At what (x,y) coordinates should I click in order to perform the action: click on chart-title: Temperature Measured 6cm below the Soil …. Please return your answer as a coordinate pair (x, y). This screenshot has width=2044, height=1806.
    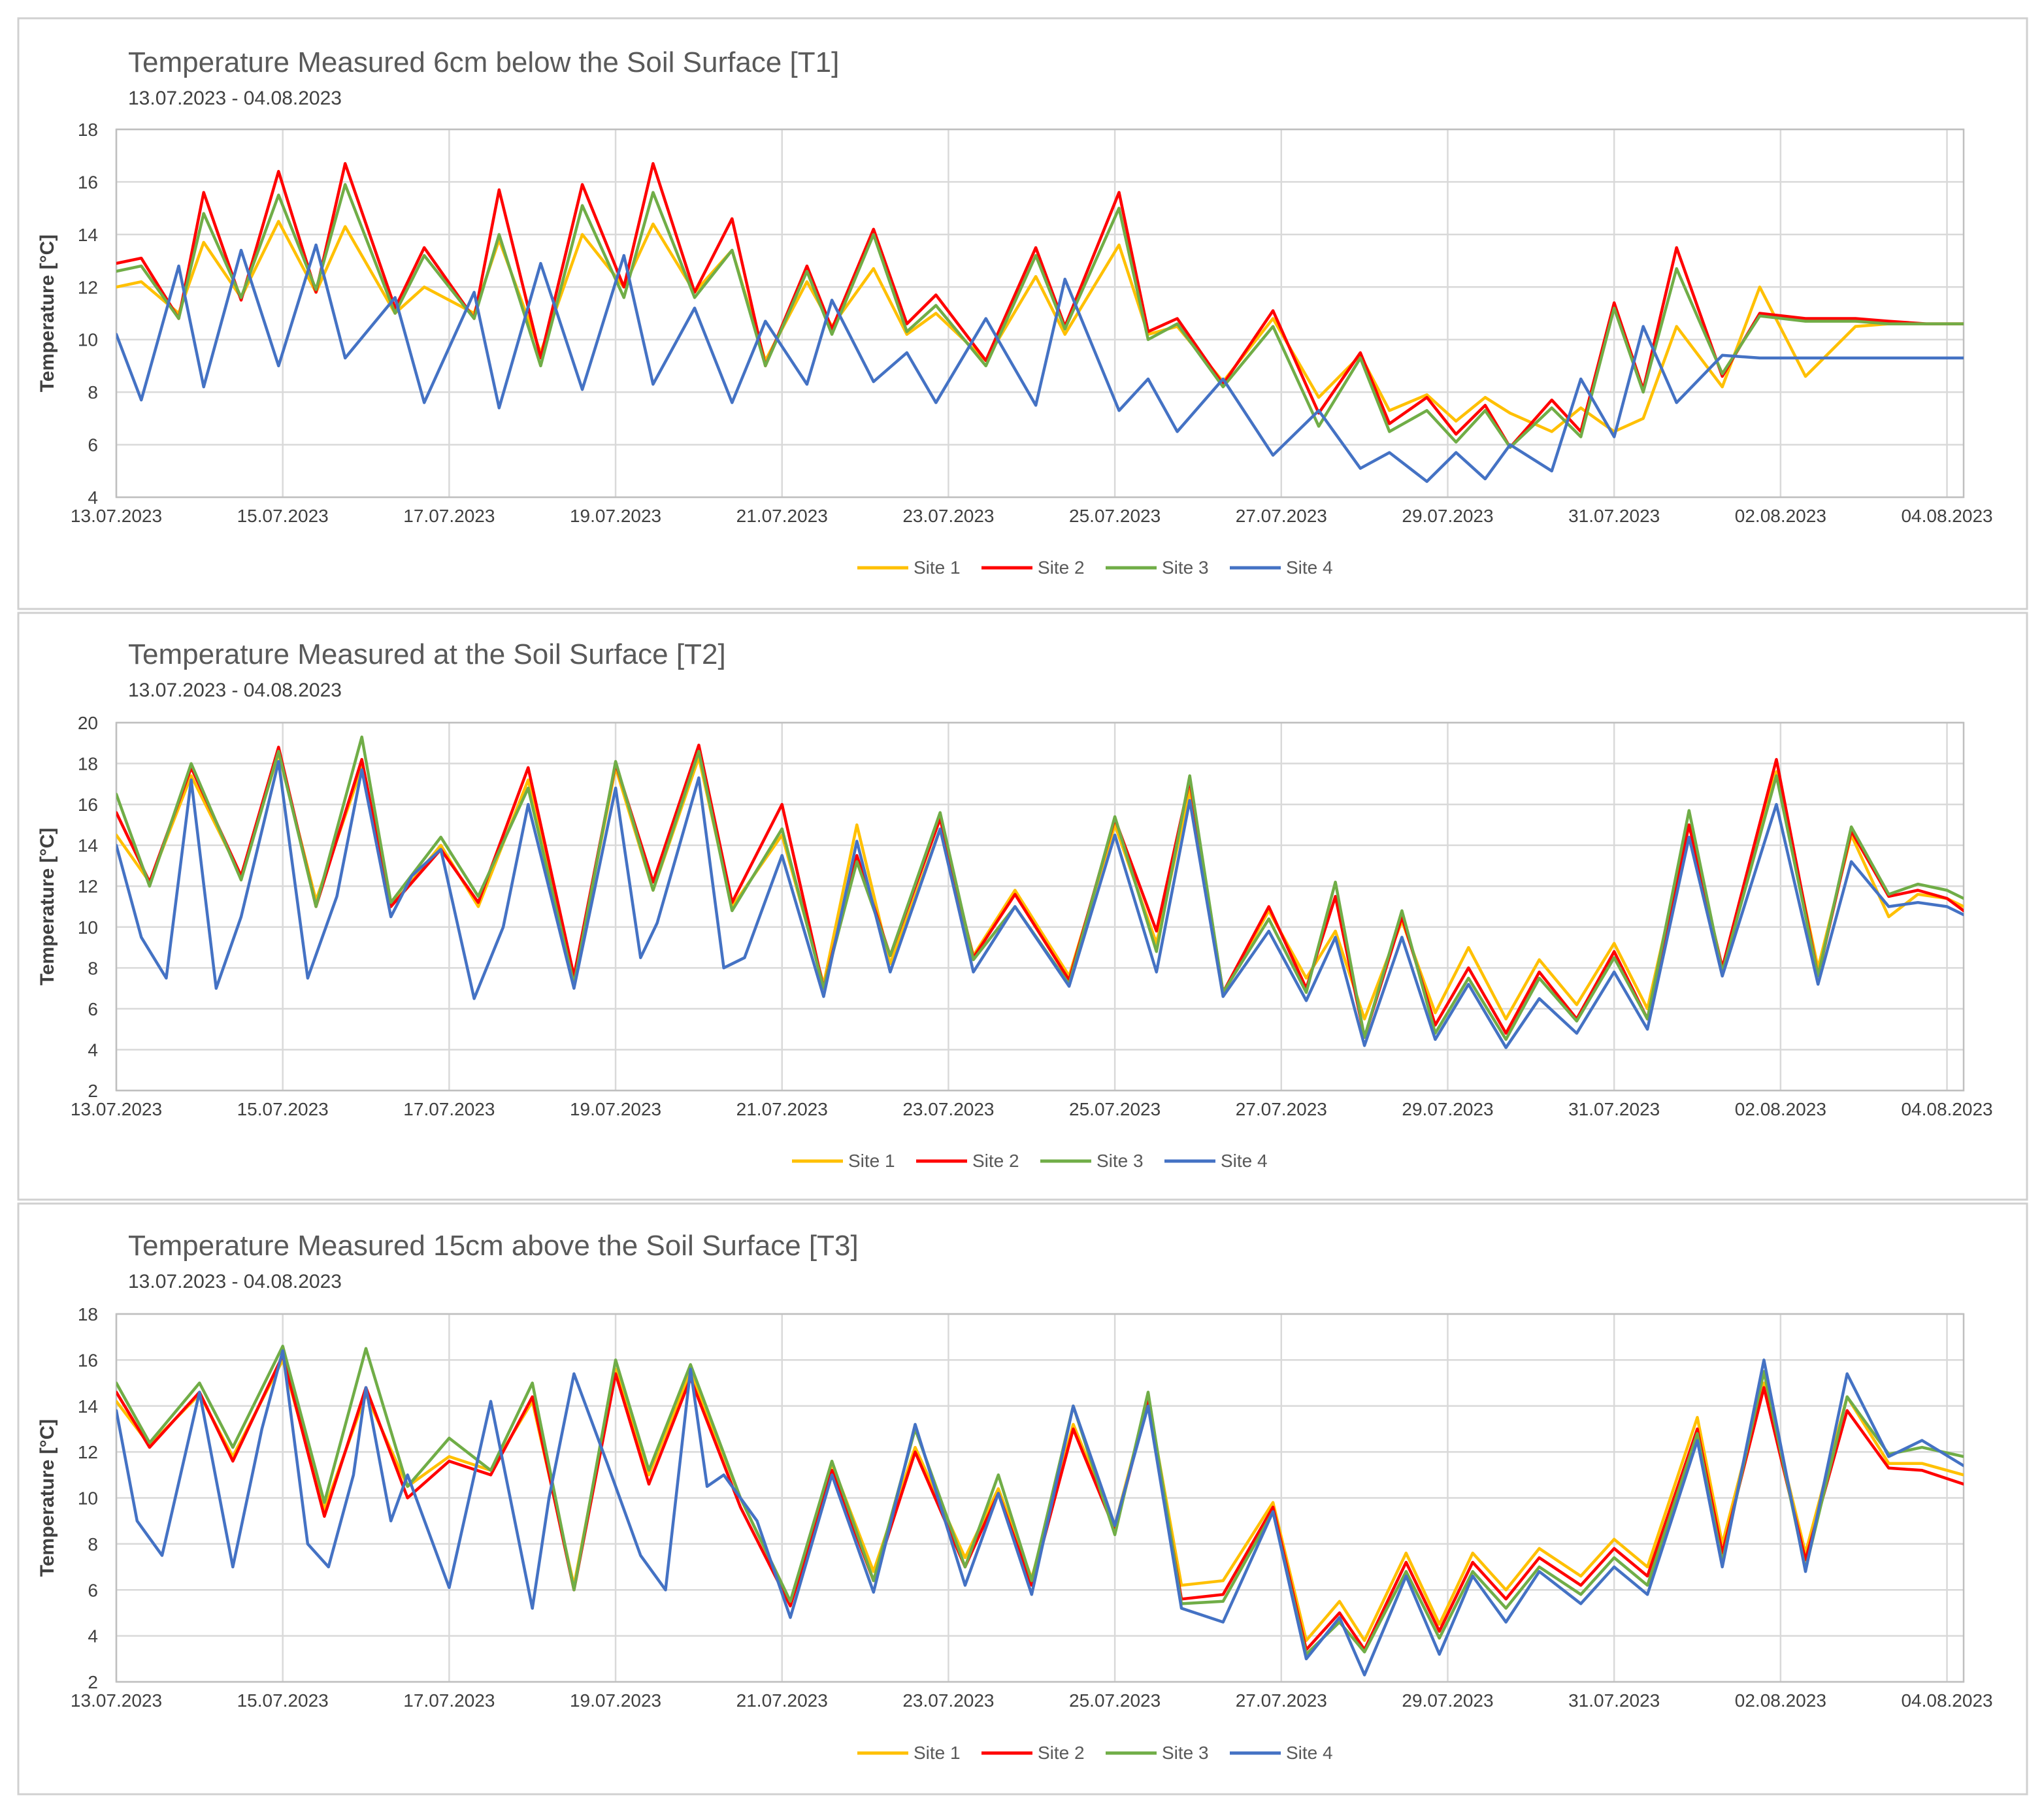
    Looking at the image, I should click on (483, 62).